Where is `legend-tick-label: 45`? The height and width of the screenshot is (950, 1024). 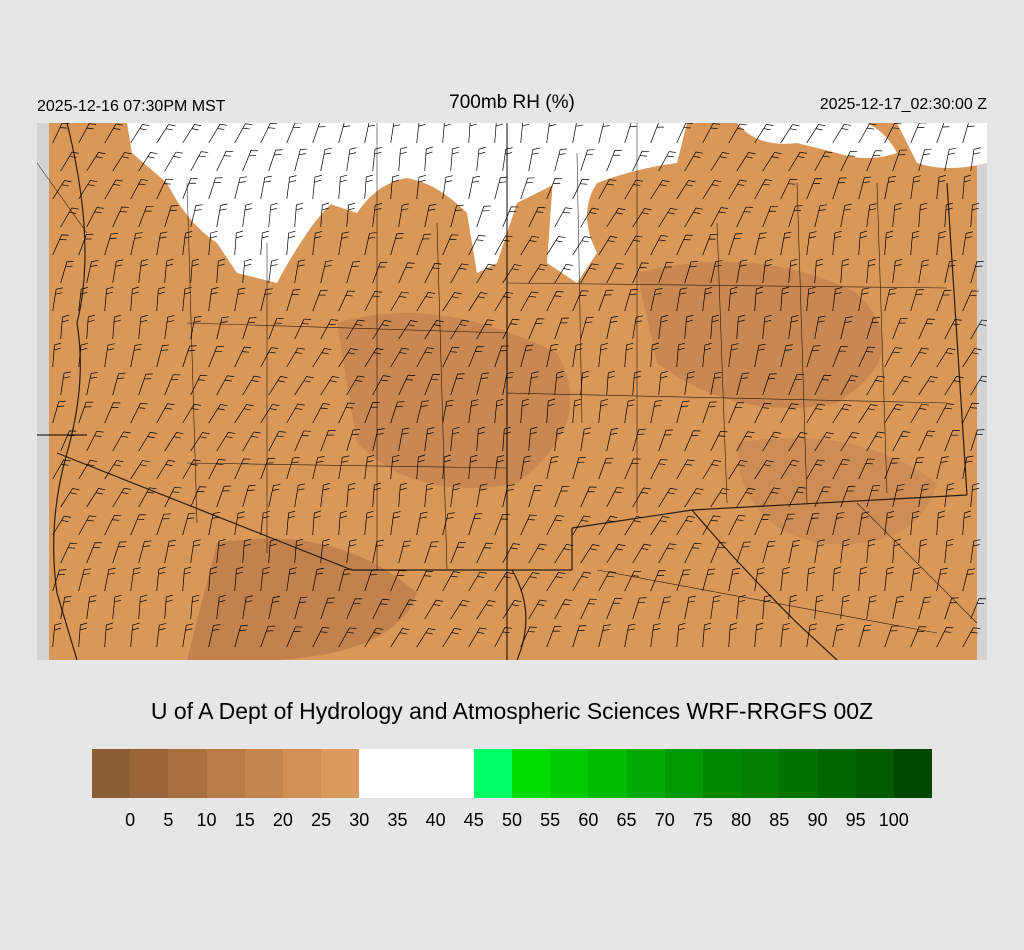 legend-tick-label: 45 is located at coordinates (473, 820).